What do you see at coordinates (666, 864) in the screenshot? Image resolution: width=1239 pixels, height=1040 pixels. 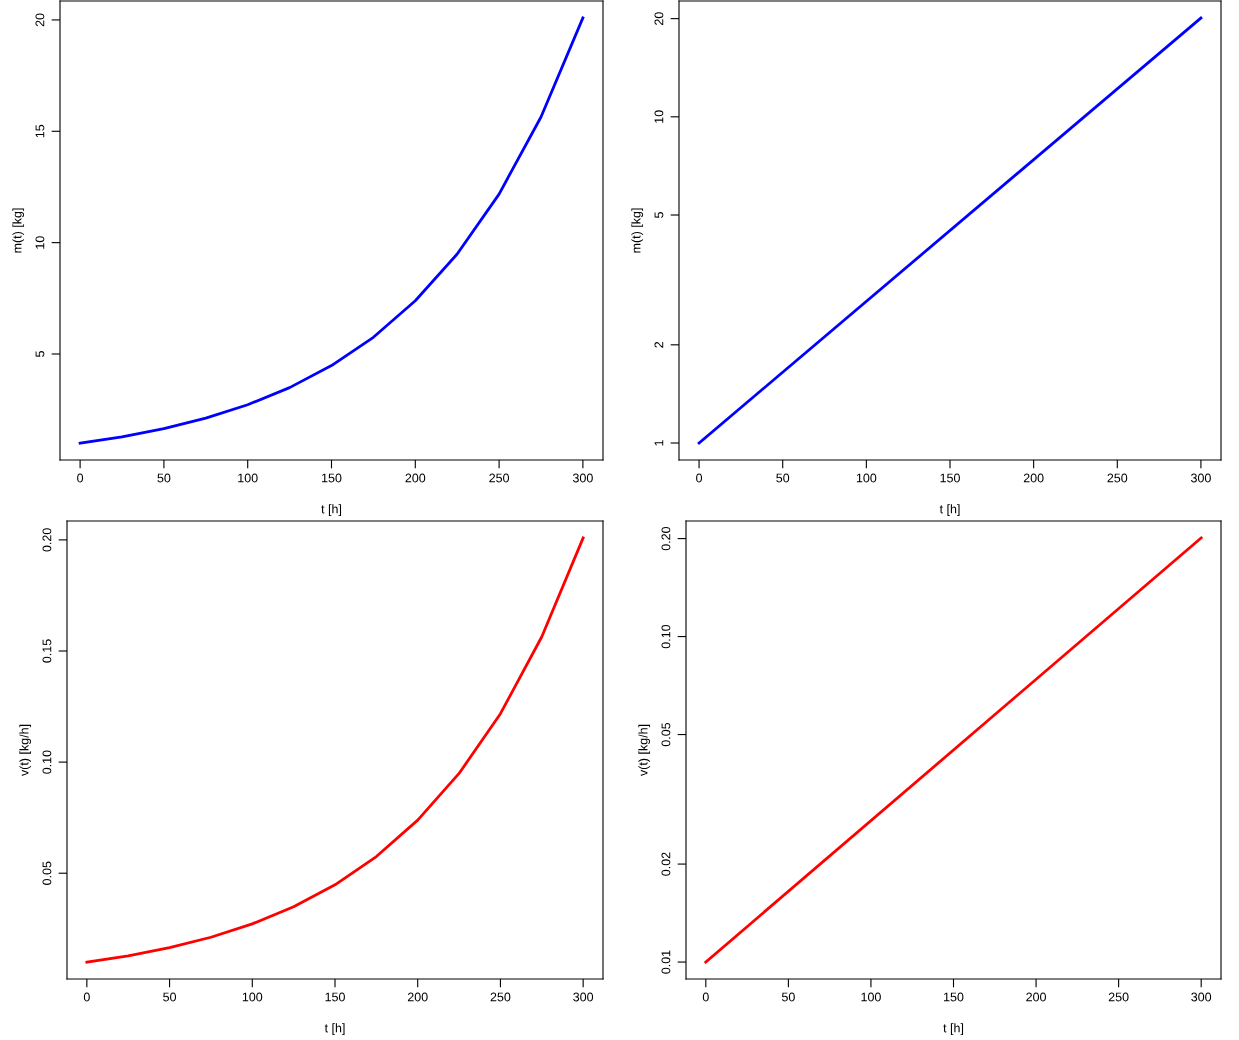 I see `y-tick-label: 0.02` at bounding box center [666, 864].